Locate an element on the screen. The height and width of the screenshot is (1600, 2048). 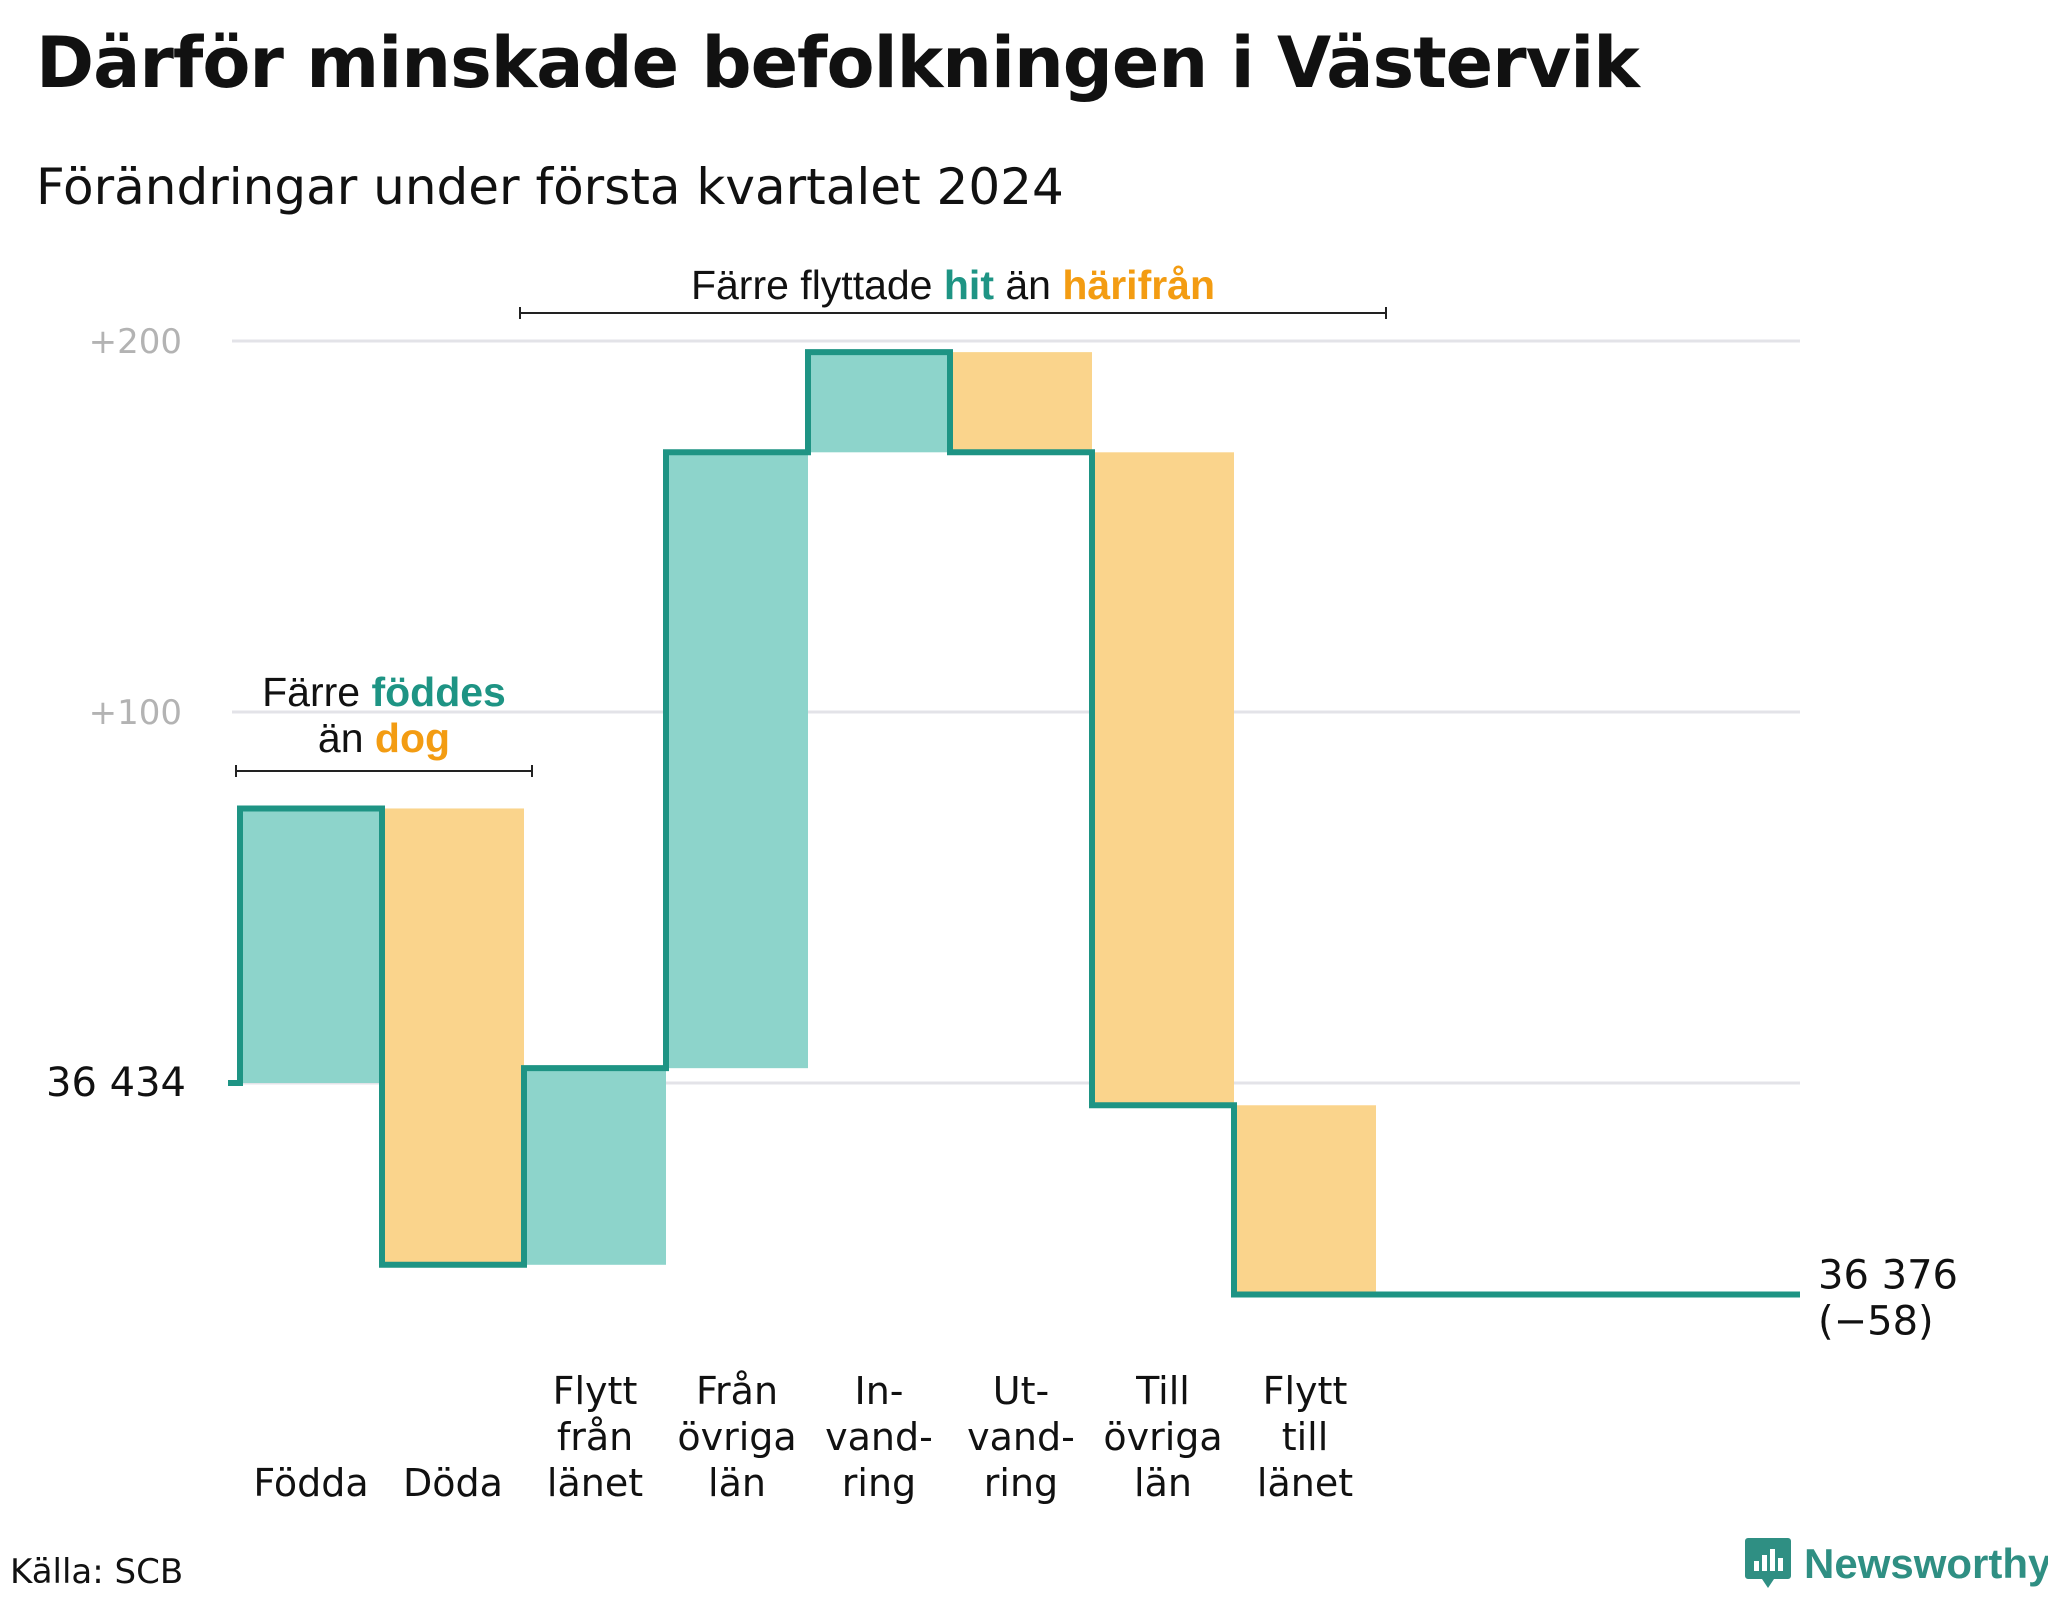
chart-title: Därför minskade befolkningen i Västervik is located at coordinates (838, 63).